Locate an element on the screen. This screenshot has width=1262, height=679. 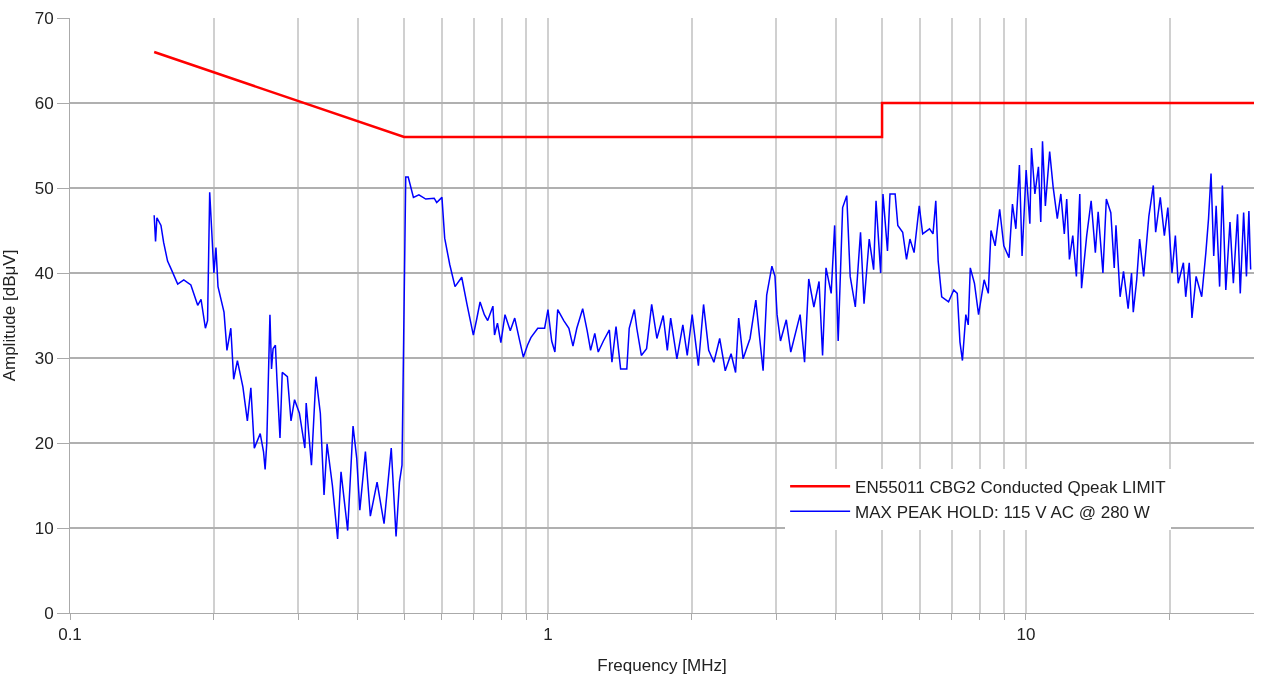
y-tick-label: 30 is located at coordinates (44, 358).